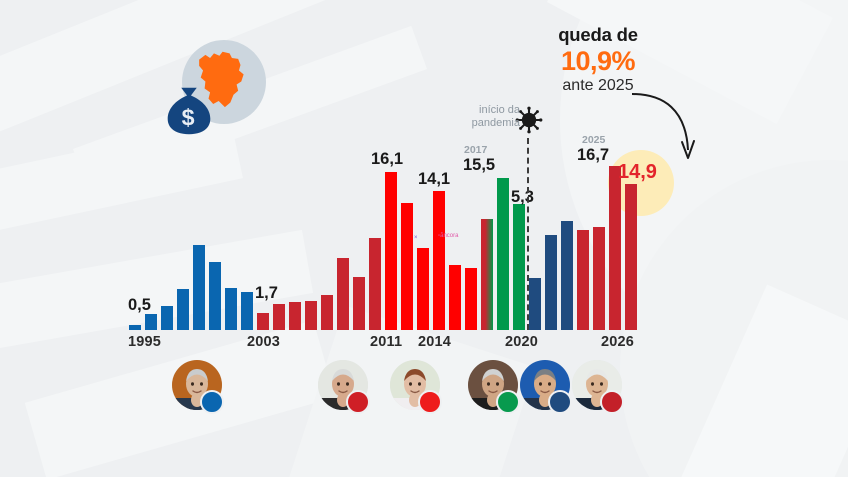  Describe the element at coordinates (221, 79) in the screenshot. I see `brazil-map-icon` at that location.